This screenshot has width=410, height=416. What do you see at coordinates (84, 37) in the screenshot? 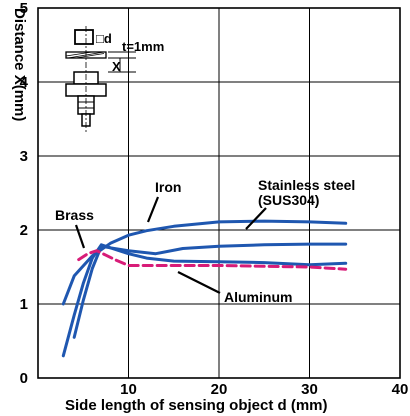
I see `inset-square-symbol` at bounding box center [84, 37].